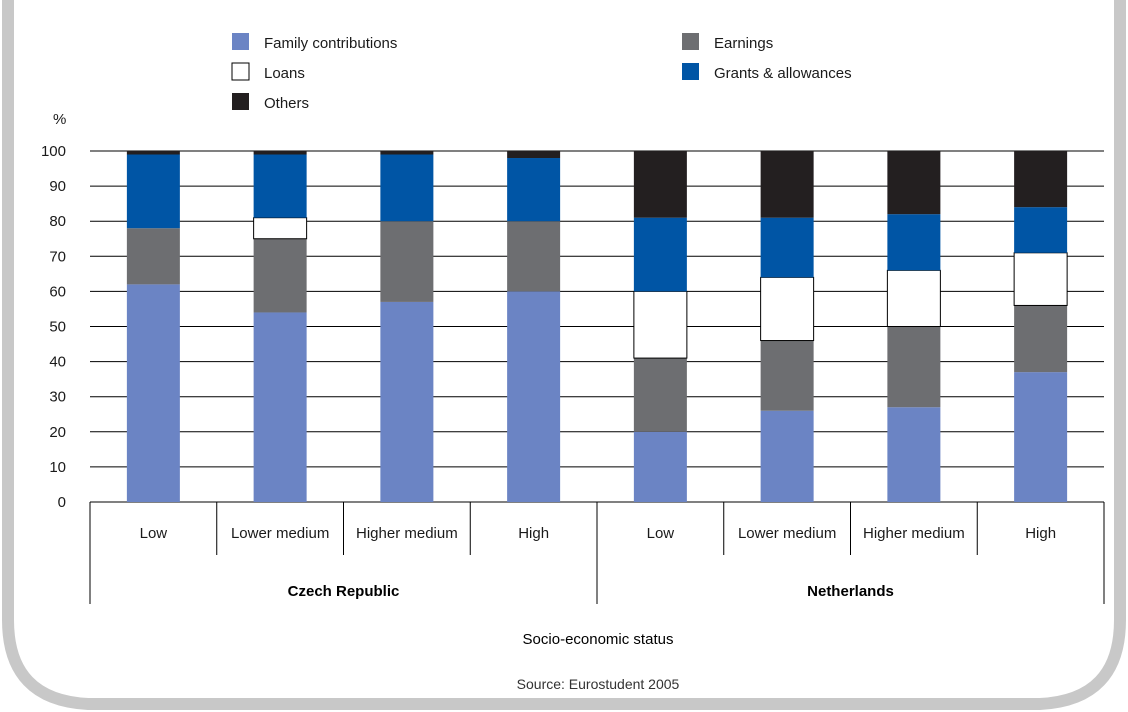  I want to click on x-axis-title: Socio-economic status, so click(598, 639).